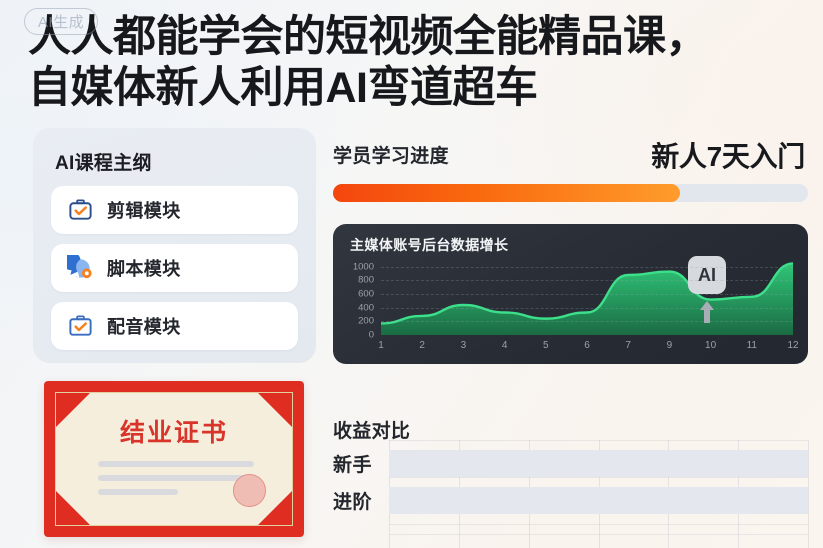  I want to click on course-outline-card: AI课程主纲 剪辑模块 脚本模块, so click(174, 245).